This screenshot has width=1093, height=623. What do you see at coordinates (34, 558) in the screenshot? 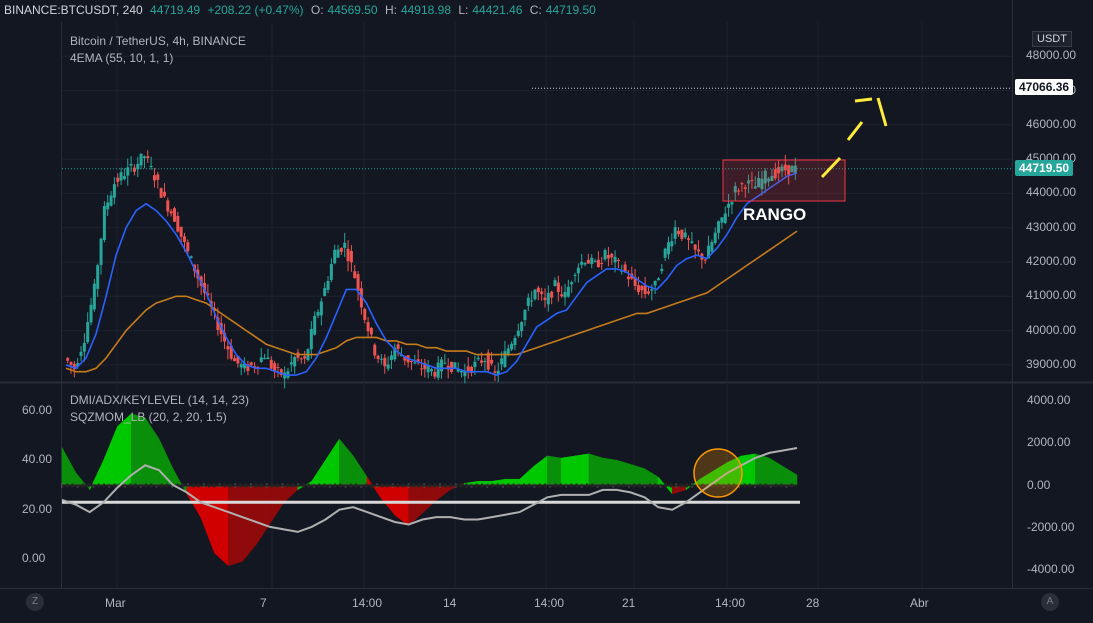
I see `adx-tick-label: 0.00` at bounding box center [34, 558].